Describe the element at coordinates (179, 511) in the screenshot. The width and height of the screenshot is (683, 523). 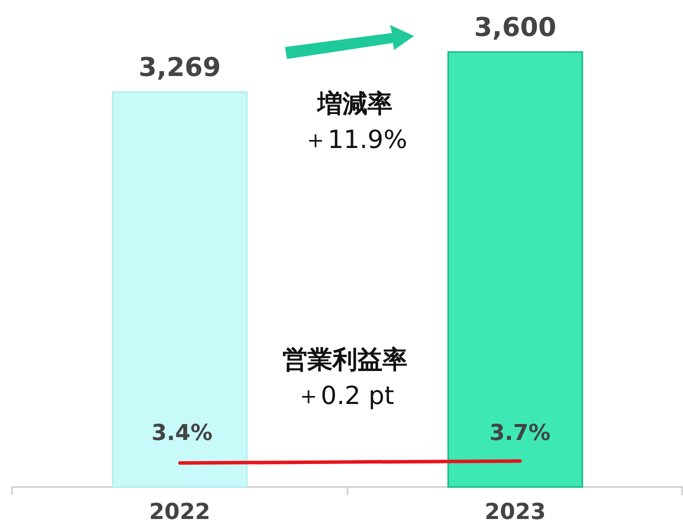
I see `x-tick-label: 2022` at that location.